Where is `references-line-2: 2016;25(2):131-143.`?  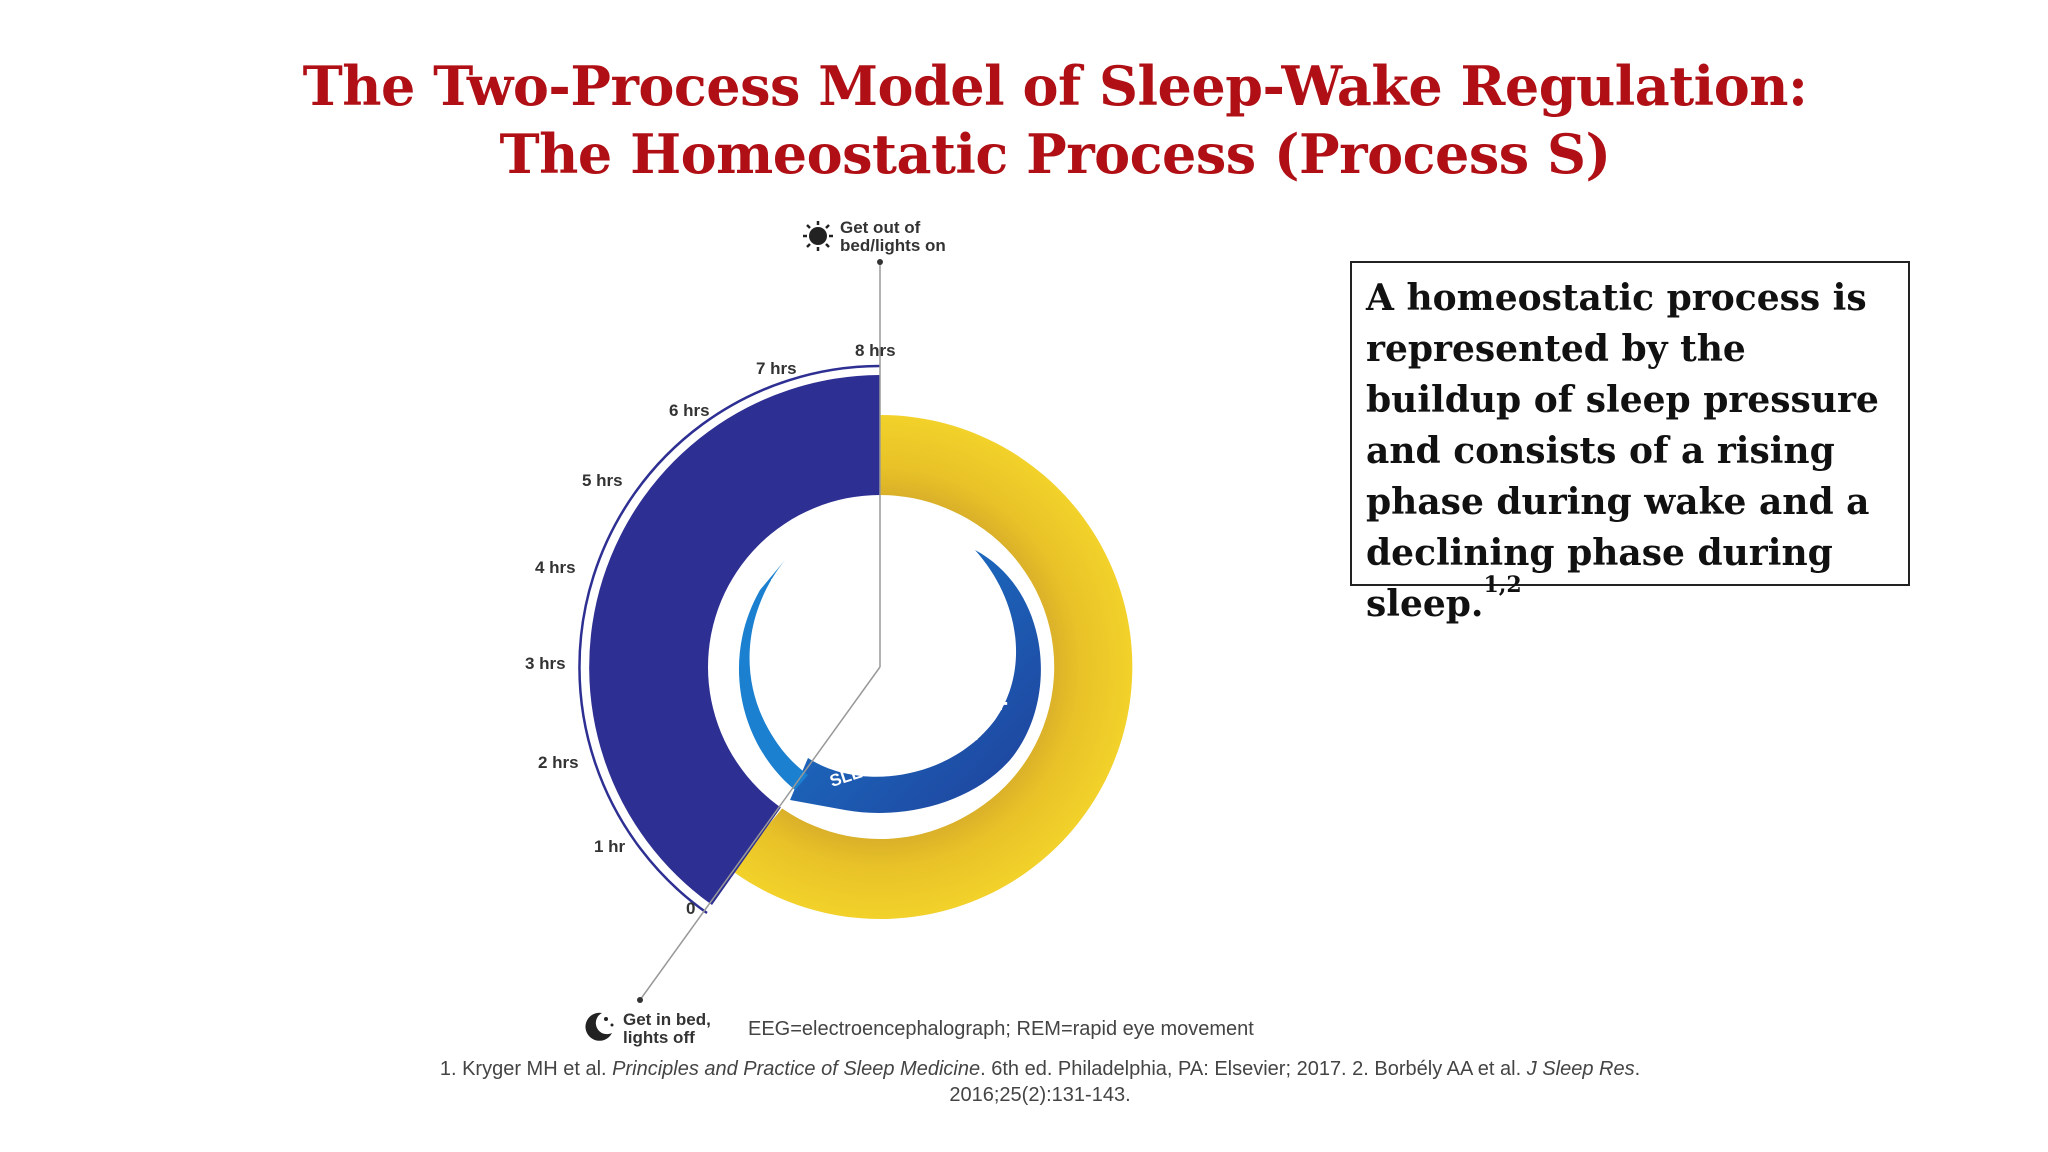 references-line-2: 2016;25(2):131-143. is located at coordinates (1040, 1095).